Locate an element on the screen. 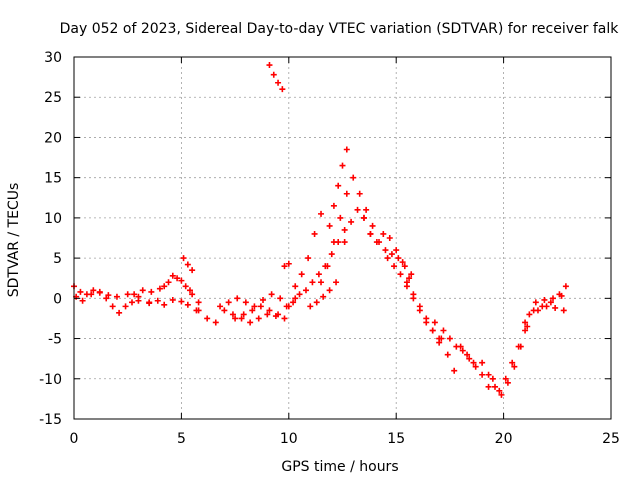  y-tick-label: 15 is located at coordinates (53, 179).